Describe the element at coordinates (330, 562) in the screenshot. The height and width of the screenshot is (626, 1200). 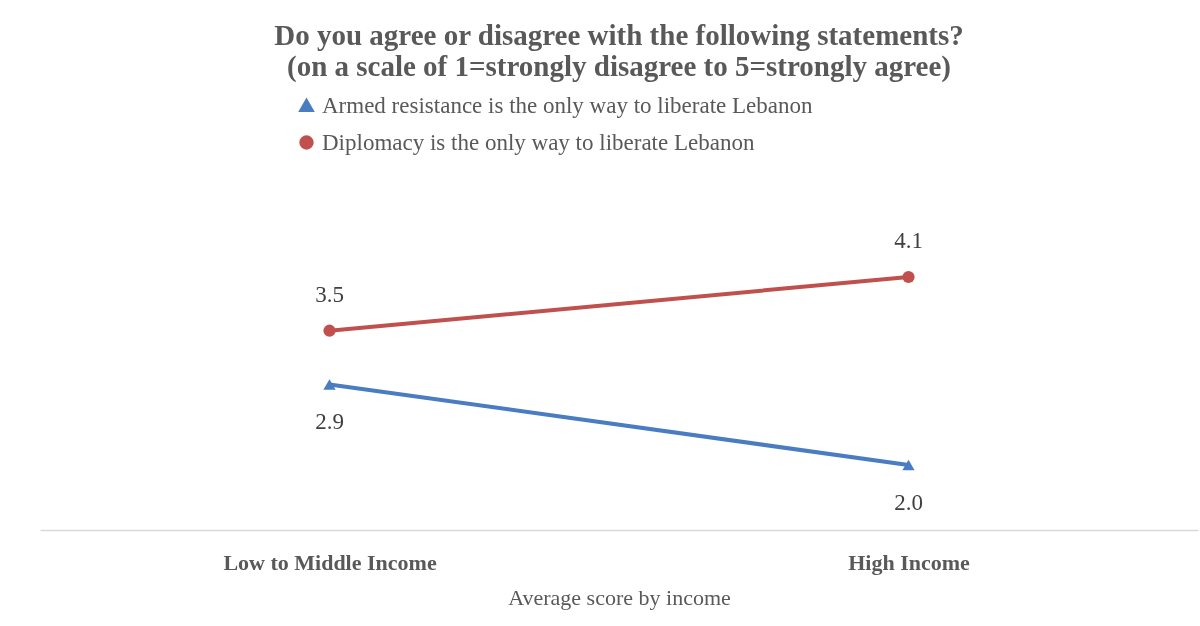
I see `x-tick-label: Low to Middle Income` at that location.